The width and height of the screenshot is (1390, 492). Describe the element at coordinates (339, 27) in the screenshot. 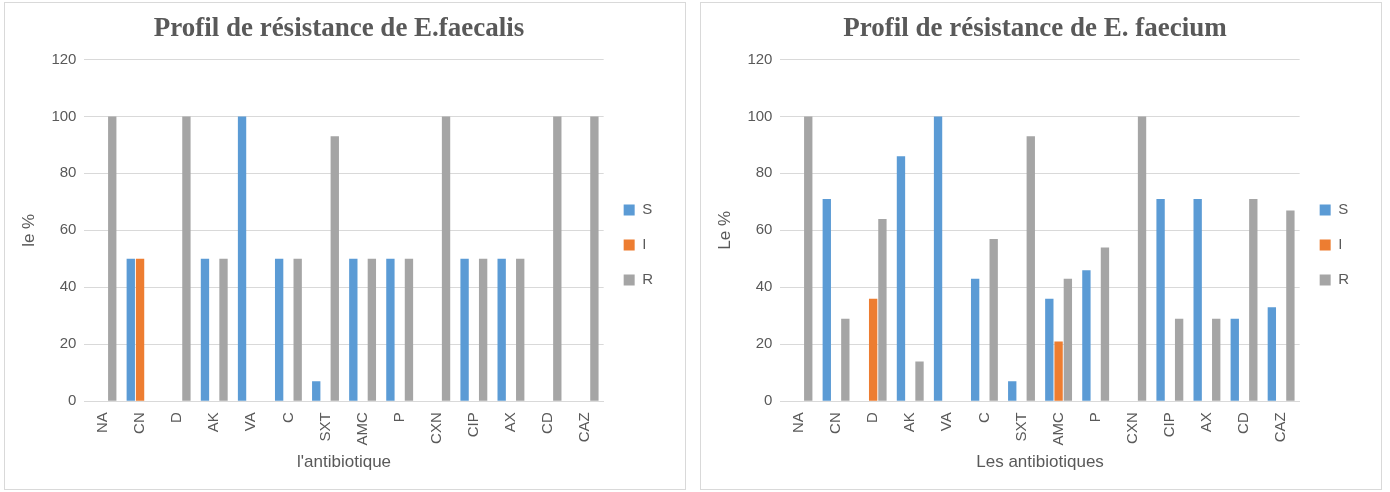

I see `chart-title: Profil de résistance de E.faecalis` at that location.